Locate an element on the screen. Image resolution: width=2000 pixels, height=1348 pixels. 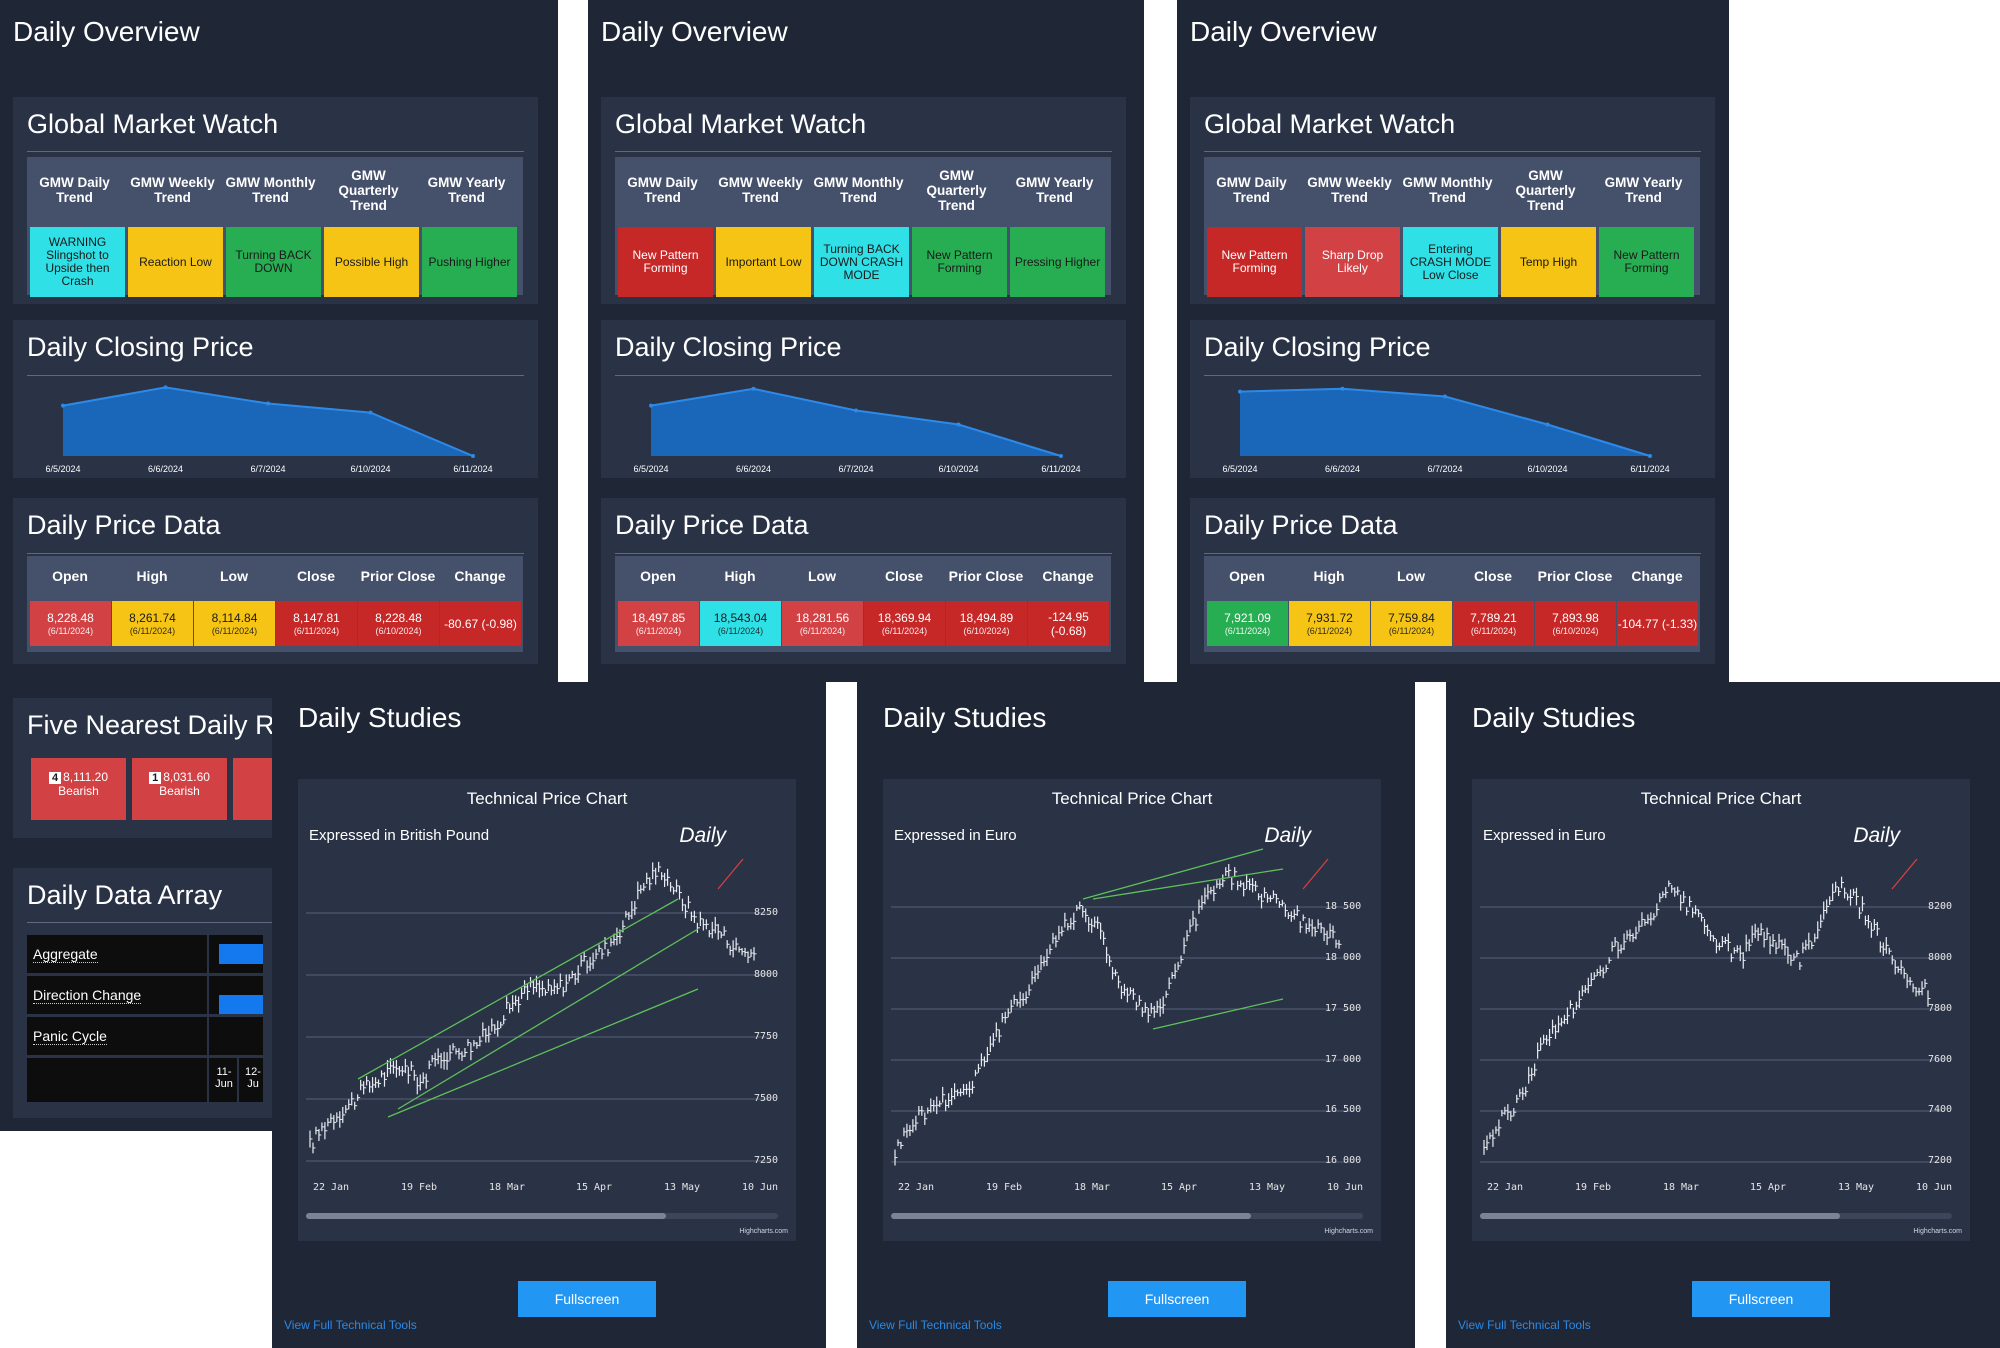
gmw-cell-yearly: Pushing Higher is located at coordinates (469, 262).